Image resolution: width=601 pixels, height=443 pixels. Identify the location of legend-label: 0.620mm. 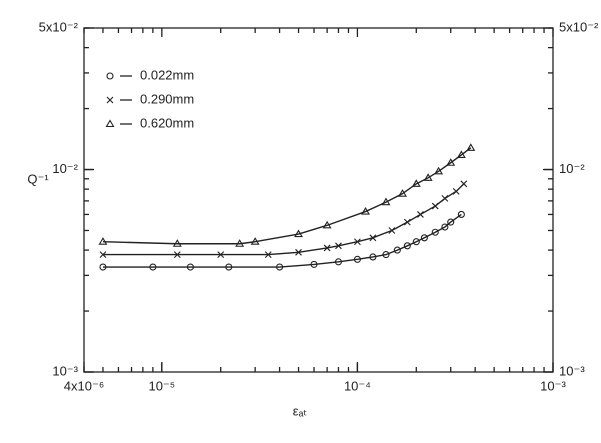
(167, 122).